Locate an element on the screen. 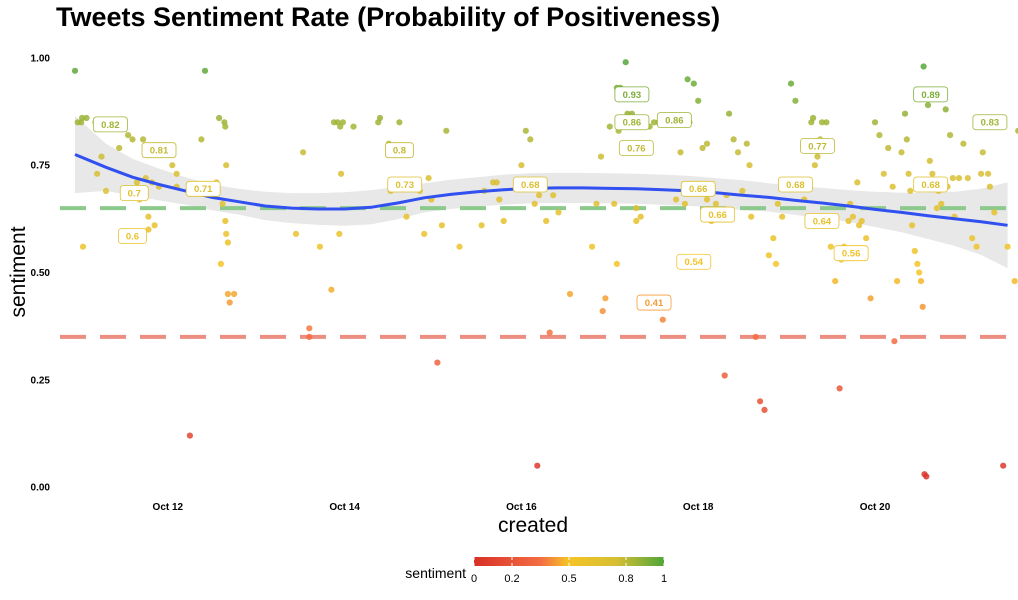  data-label-text: 0.56 is located at coordinates (851, 254).